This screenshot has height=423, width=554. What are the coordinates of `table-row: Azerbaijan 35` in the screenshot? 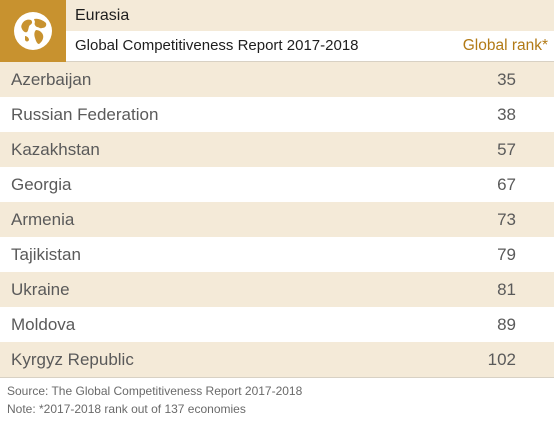 It's located at (277, 79).